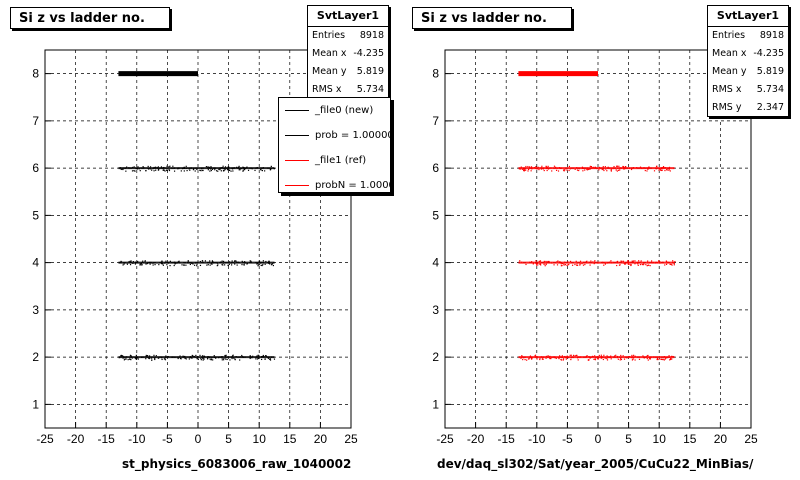 The height and width of the screenshot is (480, 800). I want to click on y-tick-label: 6, so click(435, 168).